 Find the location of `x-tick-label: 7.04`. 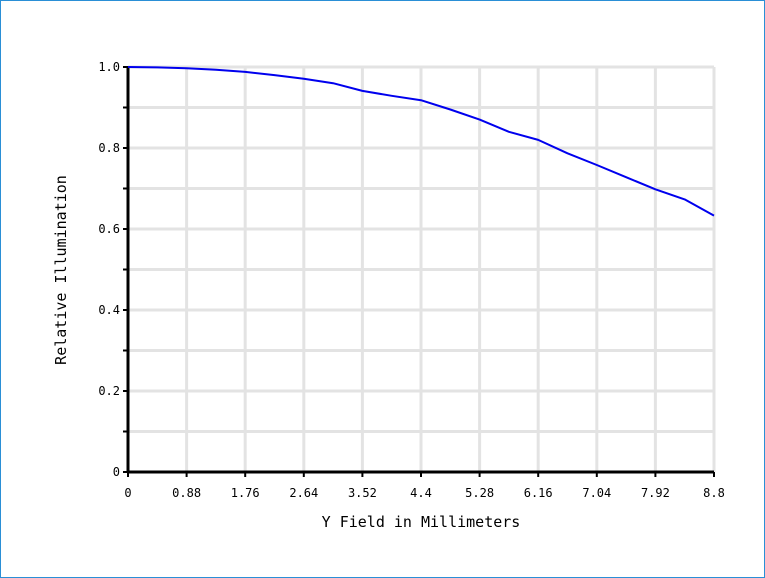

x-tick-label: 7.04 is located at coordinates (596, 493).